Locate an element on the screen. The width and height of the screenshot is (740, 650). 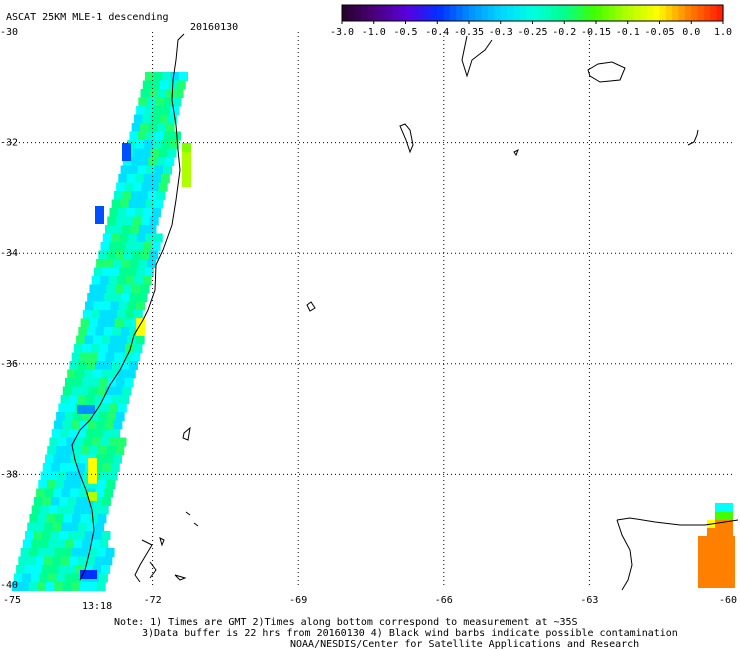
x-tick-label: -60 is located at coordinates (728, 600).